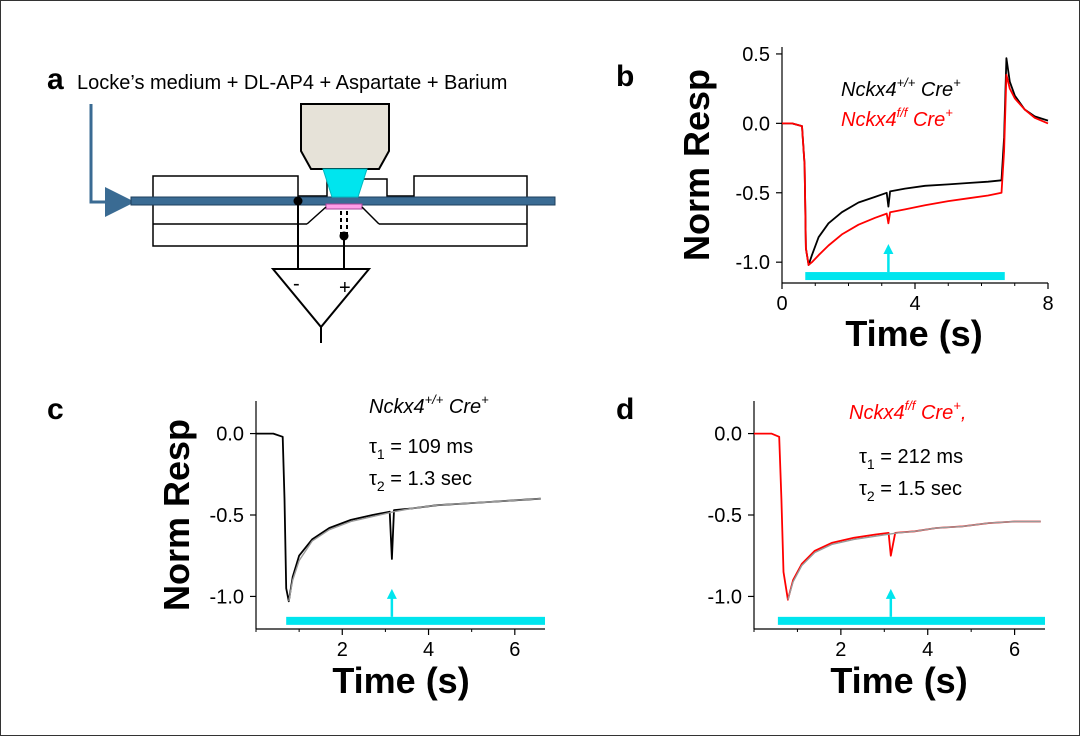  I want to click on panel-label-b: b, so click(625, 76).